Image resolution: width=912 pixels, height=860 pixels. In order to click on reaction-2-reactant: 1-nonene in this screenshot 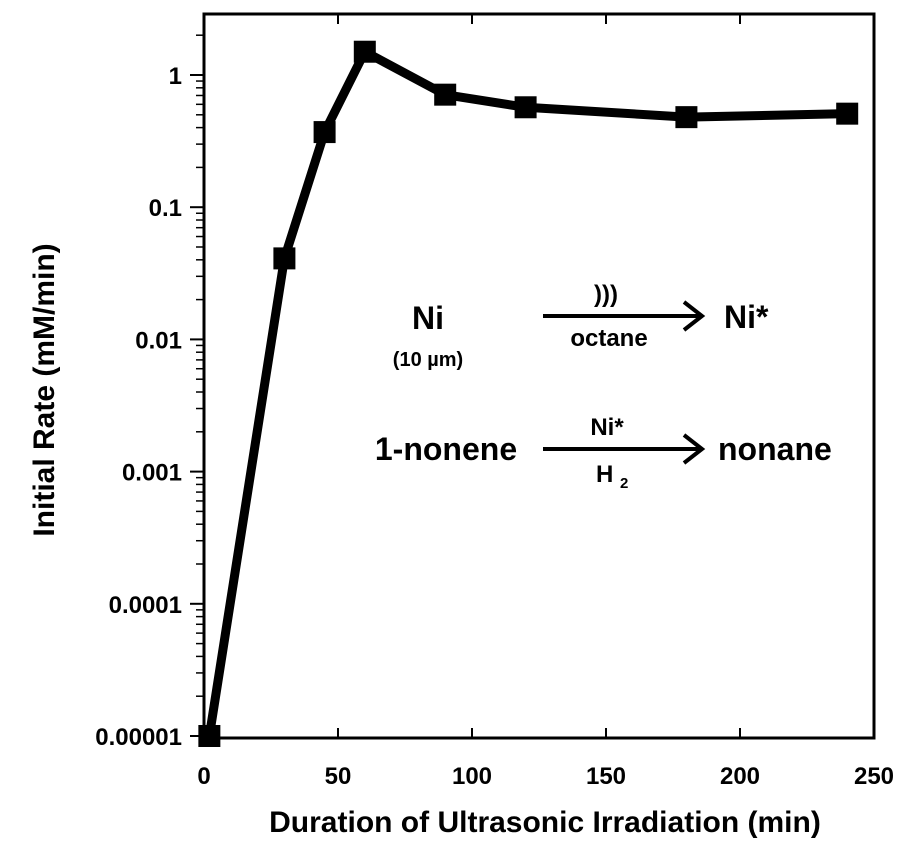, I will do `click(446, 449)`.